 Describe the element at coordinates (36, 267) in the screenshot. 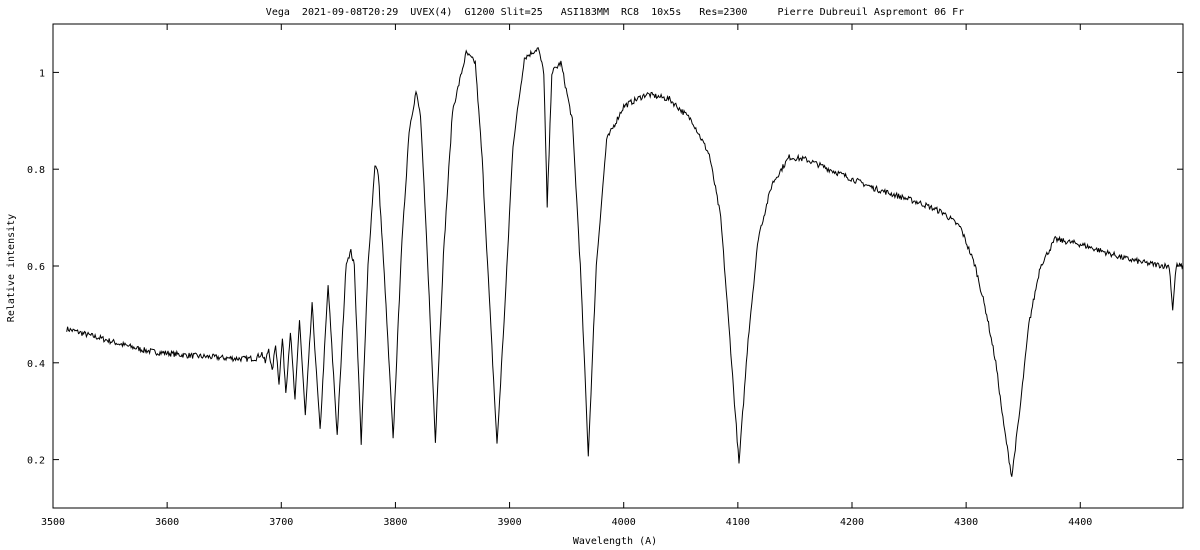

I see `y-tick-label: 0.6` at that location.